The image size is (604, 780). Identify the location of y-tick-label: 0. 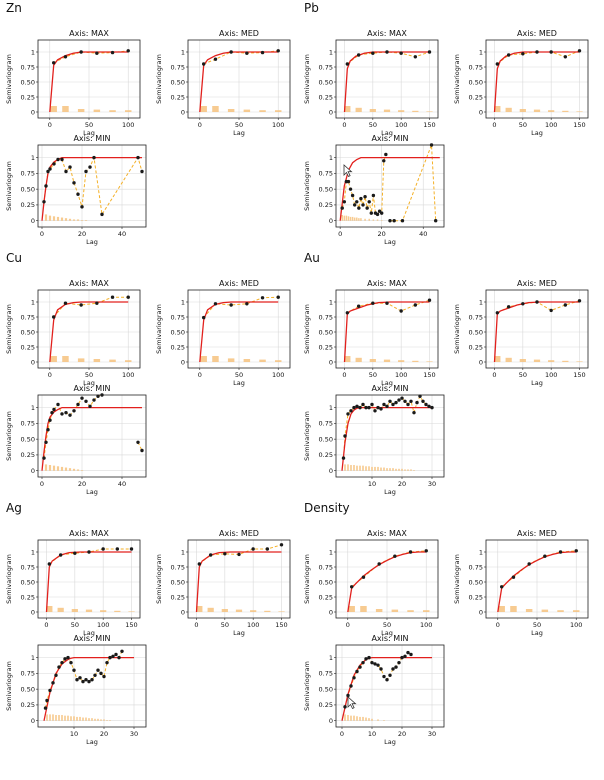
(331, 221).